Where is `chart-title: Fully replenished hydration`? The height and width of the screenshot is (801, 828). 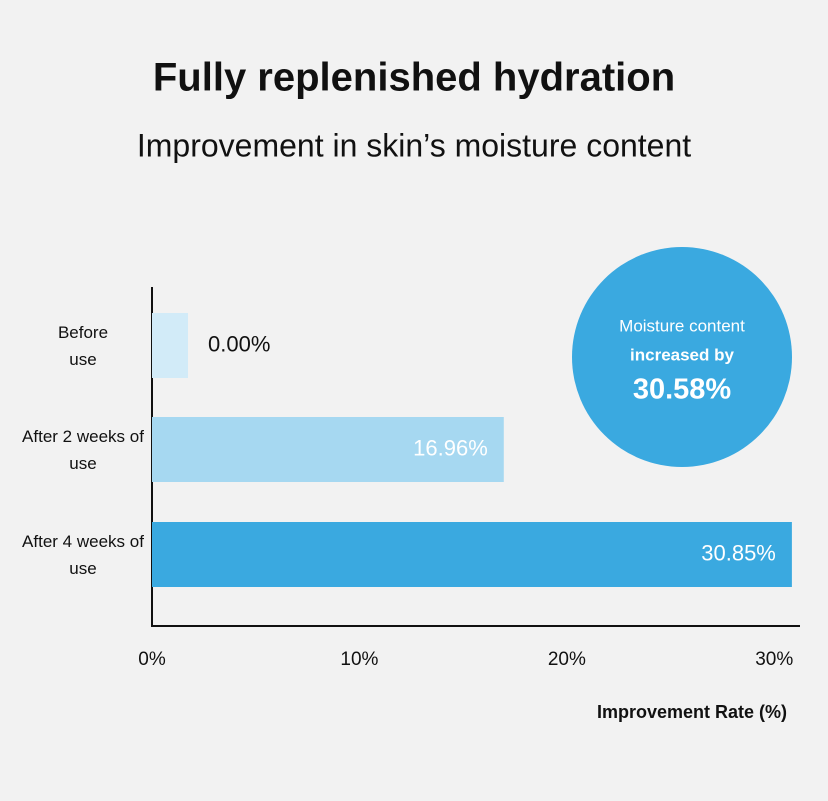
chart-title: Fully replenished hydration is located at coordinates (414, 78).